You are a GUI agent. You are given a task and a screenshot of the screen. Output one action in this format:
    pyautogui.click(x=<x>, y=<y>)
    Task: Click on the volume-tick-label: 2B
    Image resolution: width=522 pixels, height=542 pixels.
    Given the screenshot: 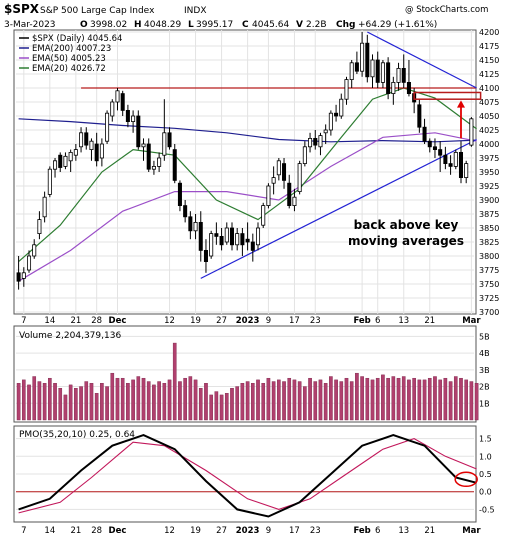 What is the action you would take?
    pyautogui.click(x=484, y=387)
    